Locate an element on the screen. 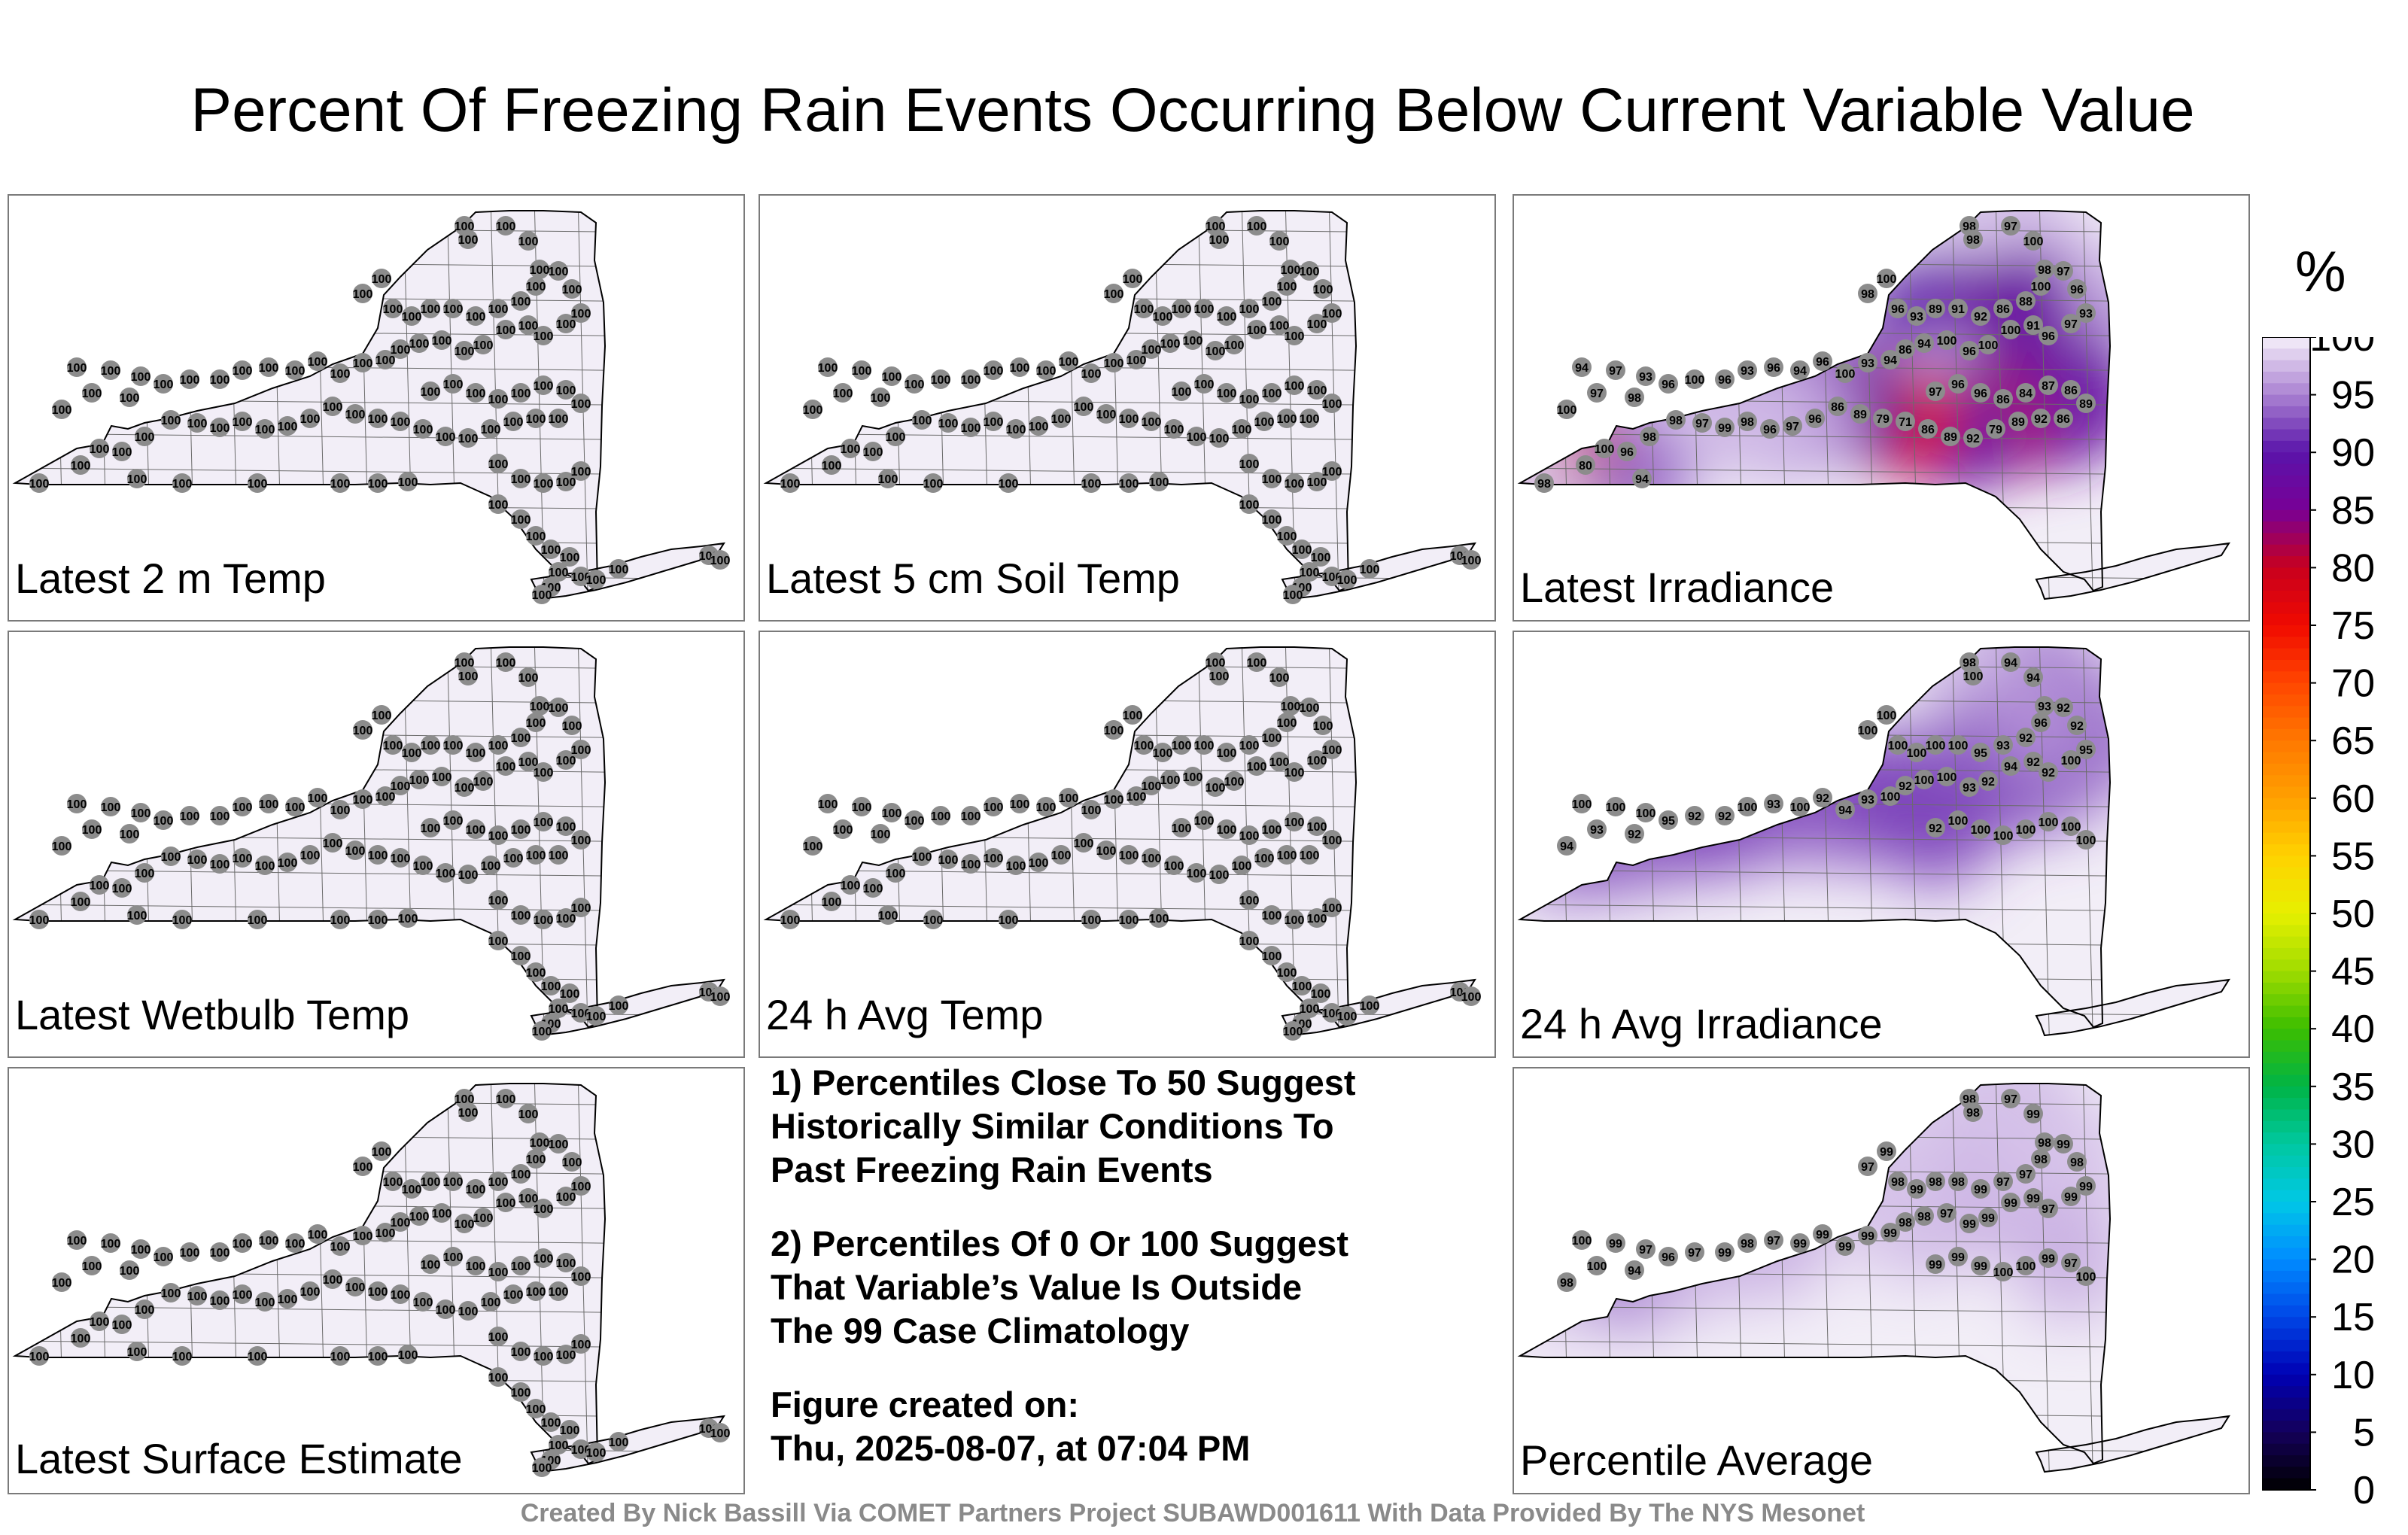 This screenshot has width=2408, height=1535. station-value: 92 is located at coordinates (1634, 834).